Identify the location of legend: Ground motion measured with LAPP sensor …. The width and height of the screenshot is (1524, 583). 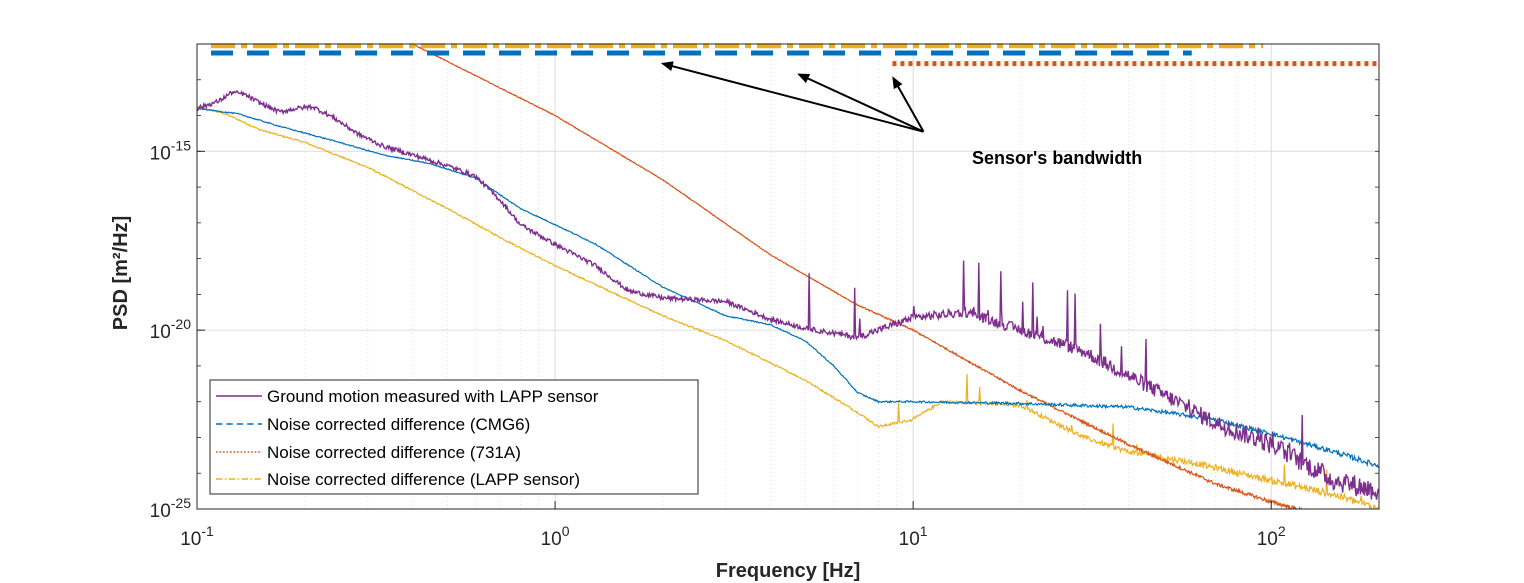
(454, 437).